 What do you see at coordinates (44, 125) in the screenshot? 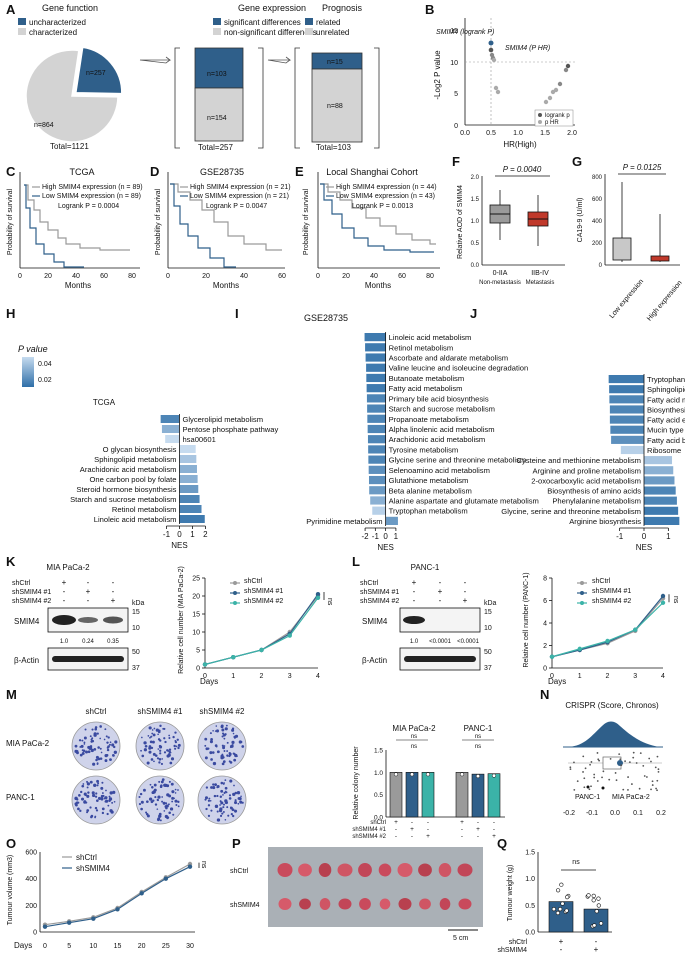
I see `pie-label-characterized: n=864` at bounding box center [44, 125].